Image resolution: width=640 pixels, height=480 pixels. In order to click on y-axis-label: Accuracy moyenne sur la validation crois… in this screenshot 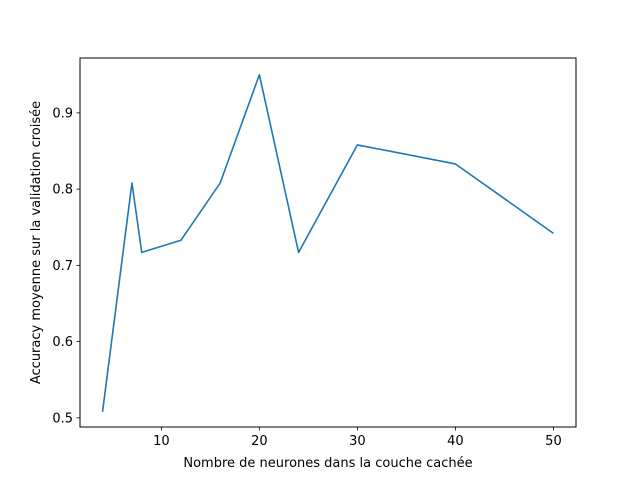, I will do `click(36, 242)`.